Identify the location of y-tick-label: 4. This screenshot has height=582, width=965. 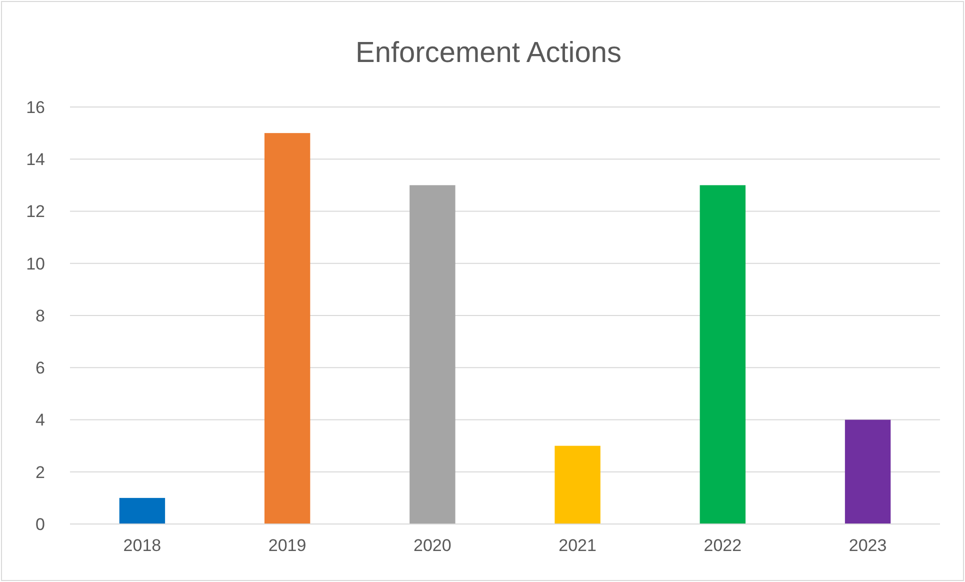
(40, 420).